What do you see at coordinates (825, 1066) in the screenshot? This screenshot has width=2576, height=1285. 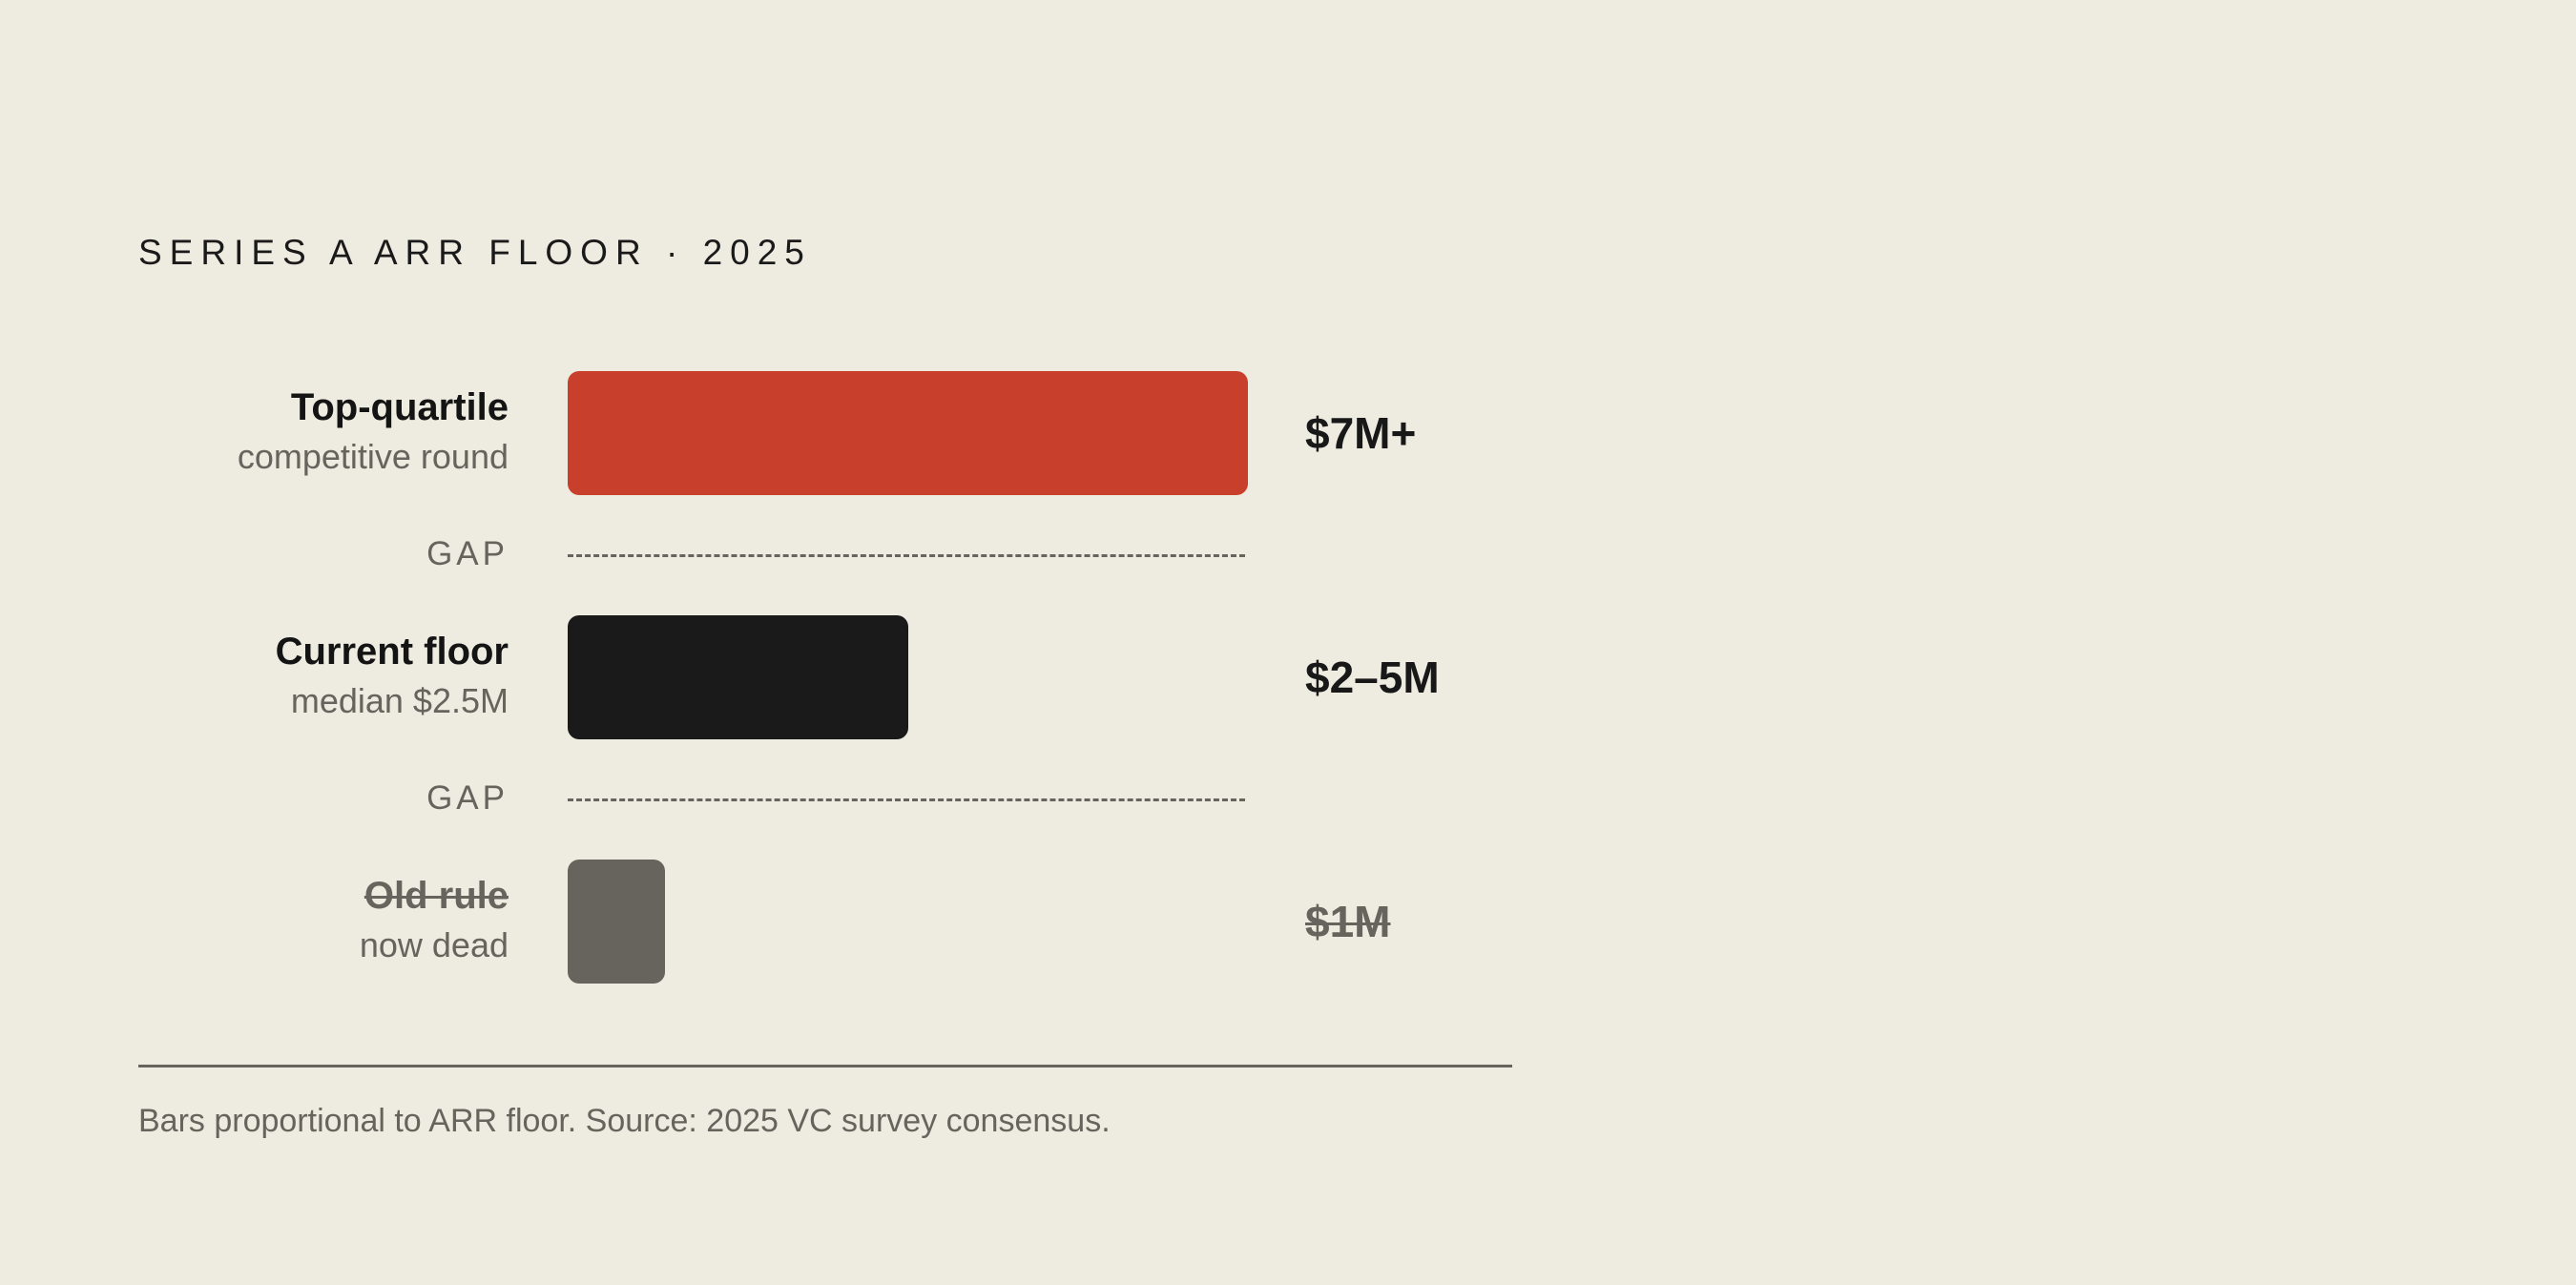 I see `baseline-rule` at bounding box center [825, 1066].